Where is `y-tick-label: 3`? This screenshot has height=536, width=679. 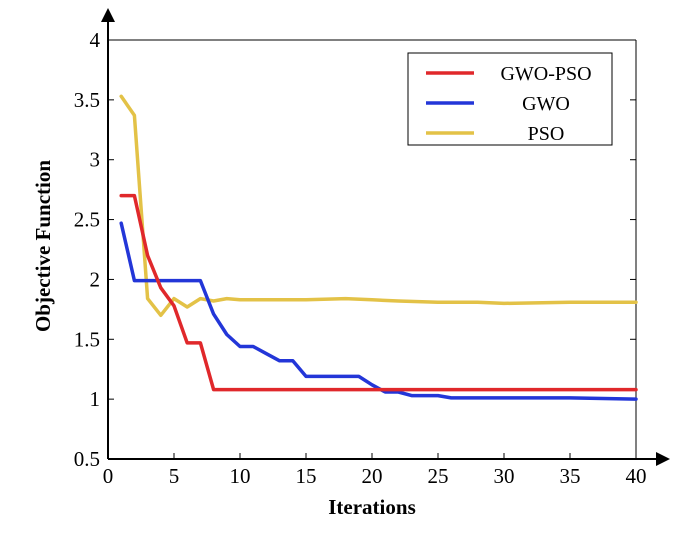 y-tick-label: 3 is located at coordinates (95, 160).